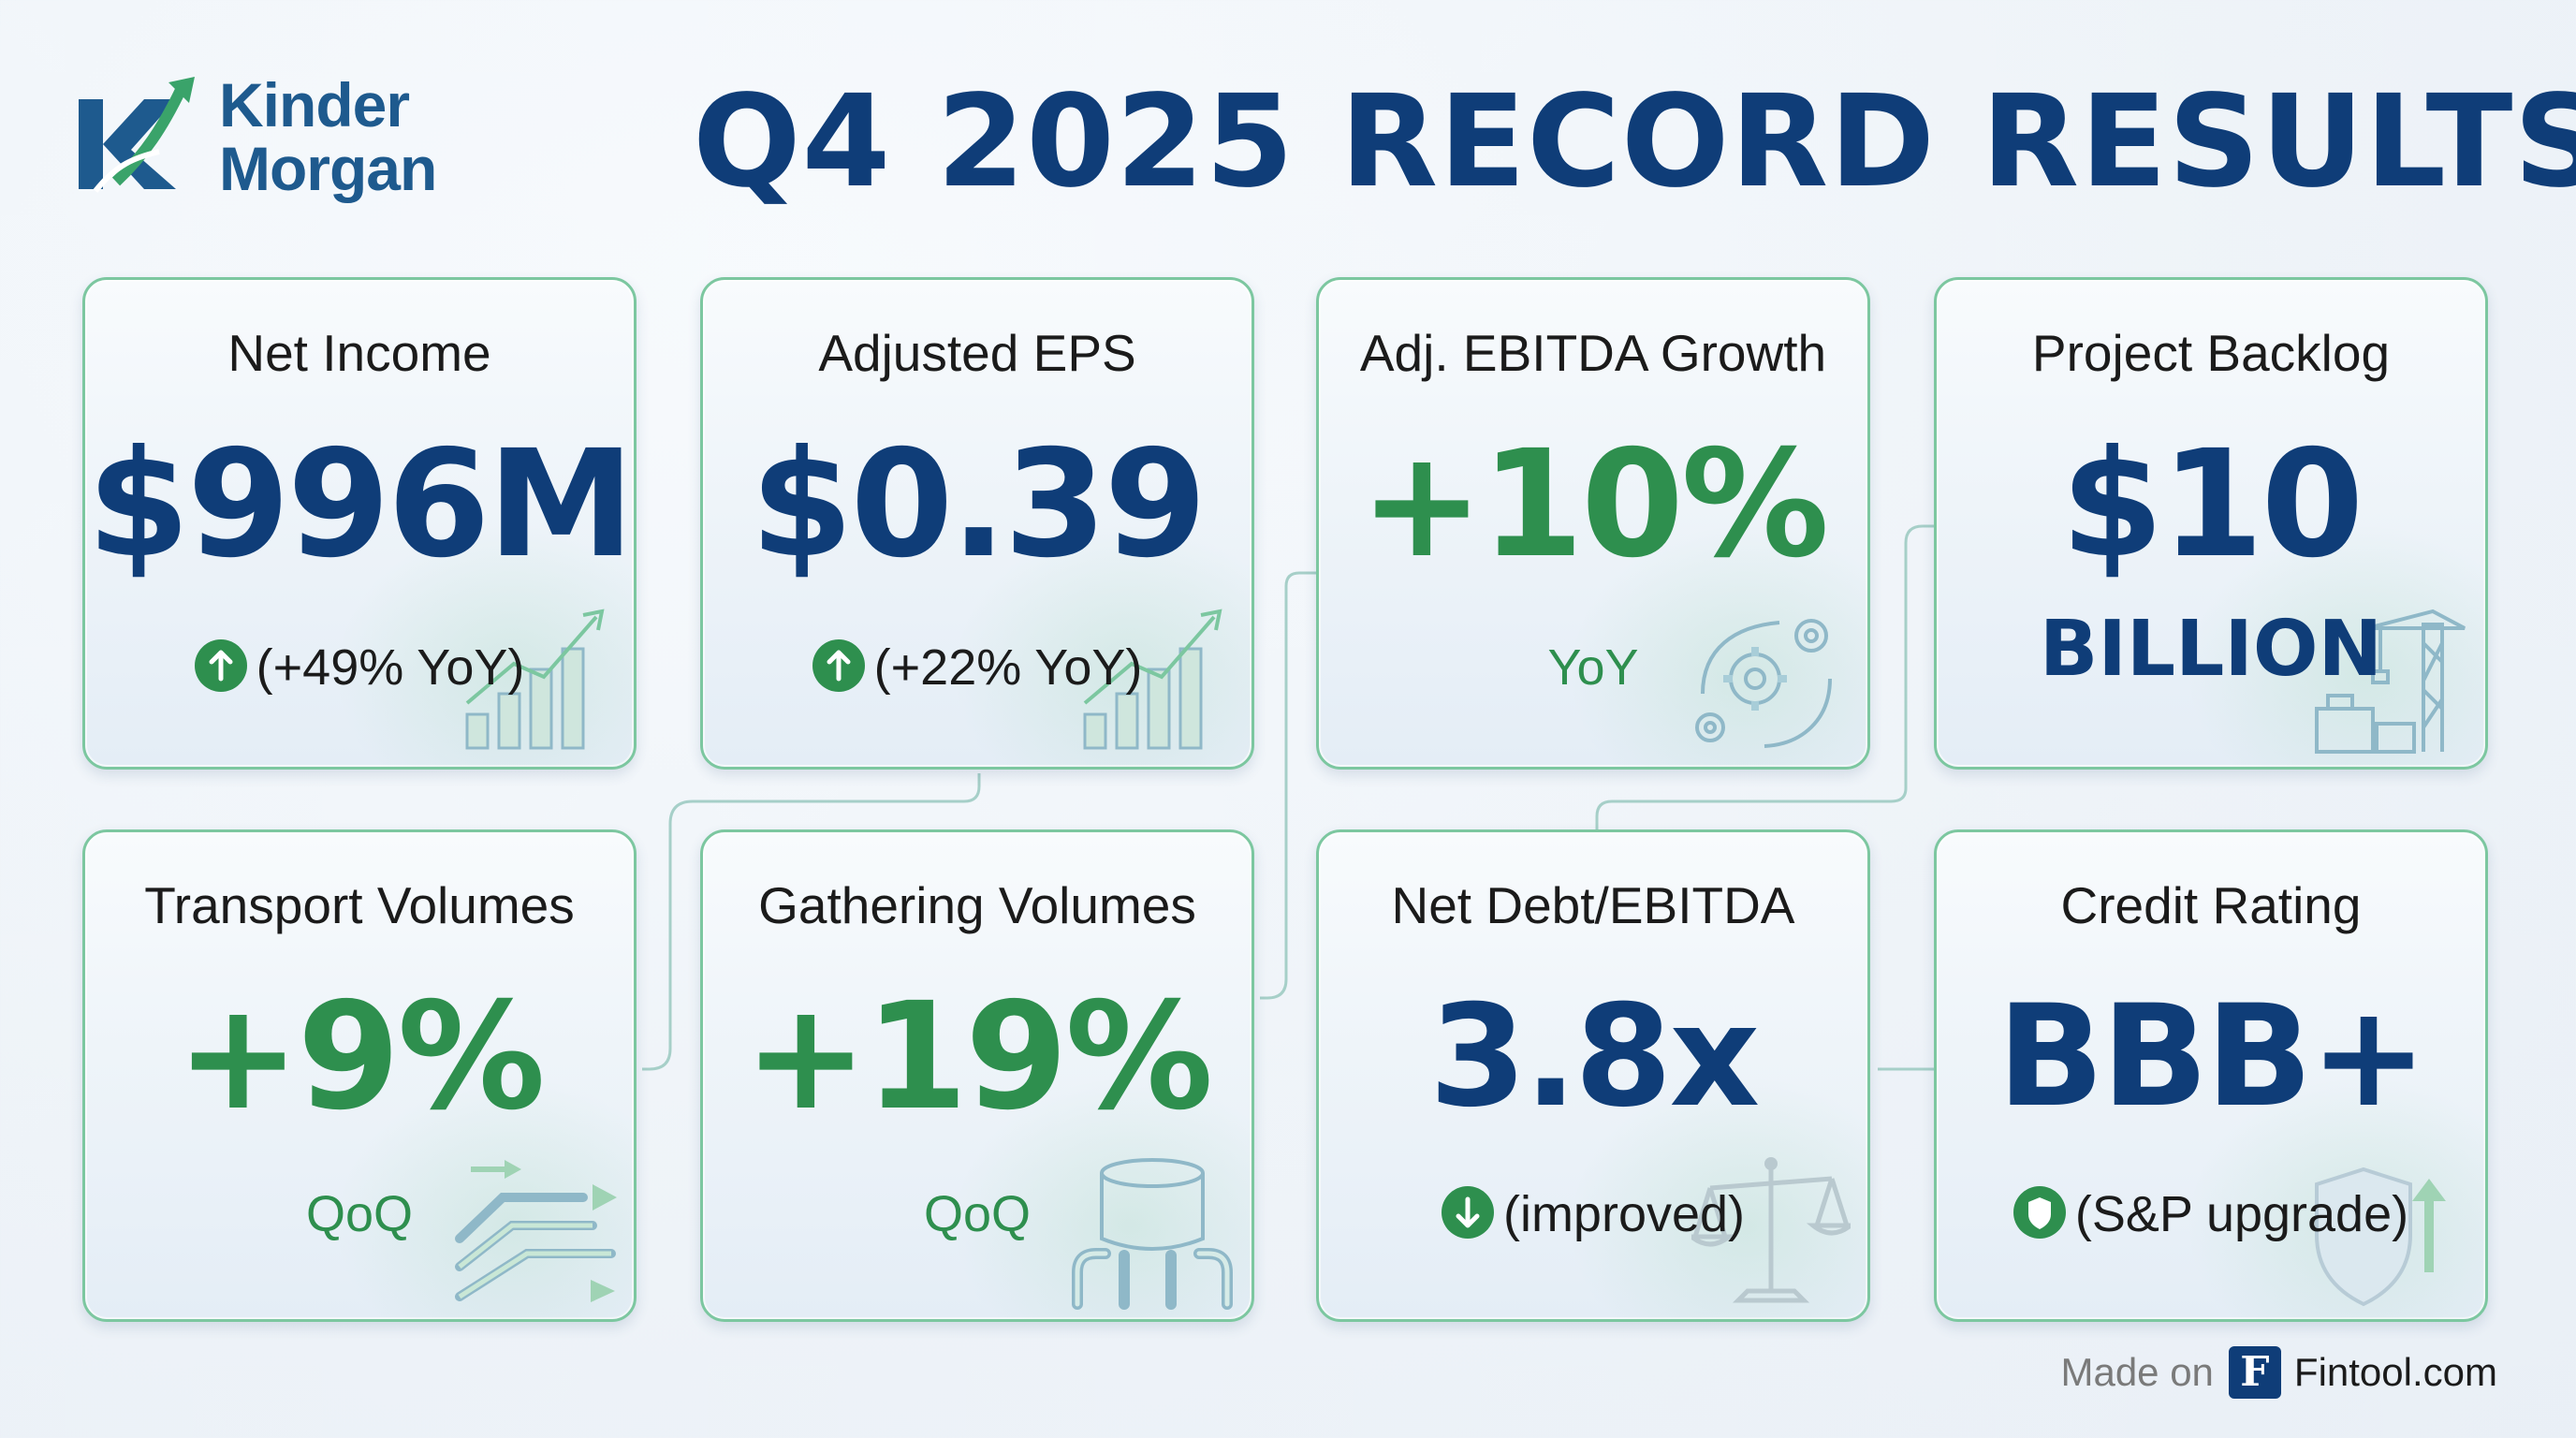  I want to click on change-text: (+49% YoY), so click(390, 667).